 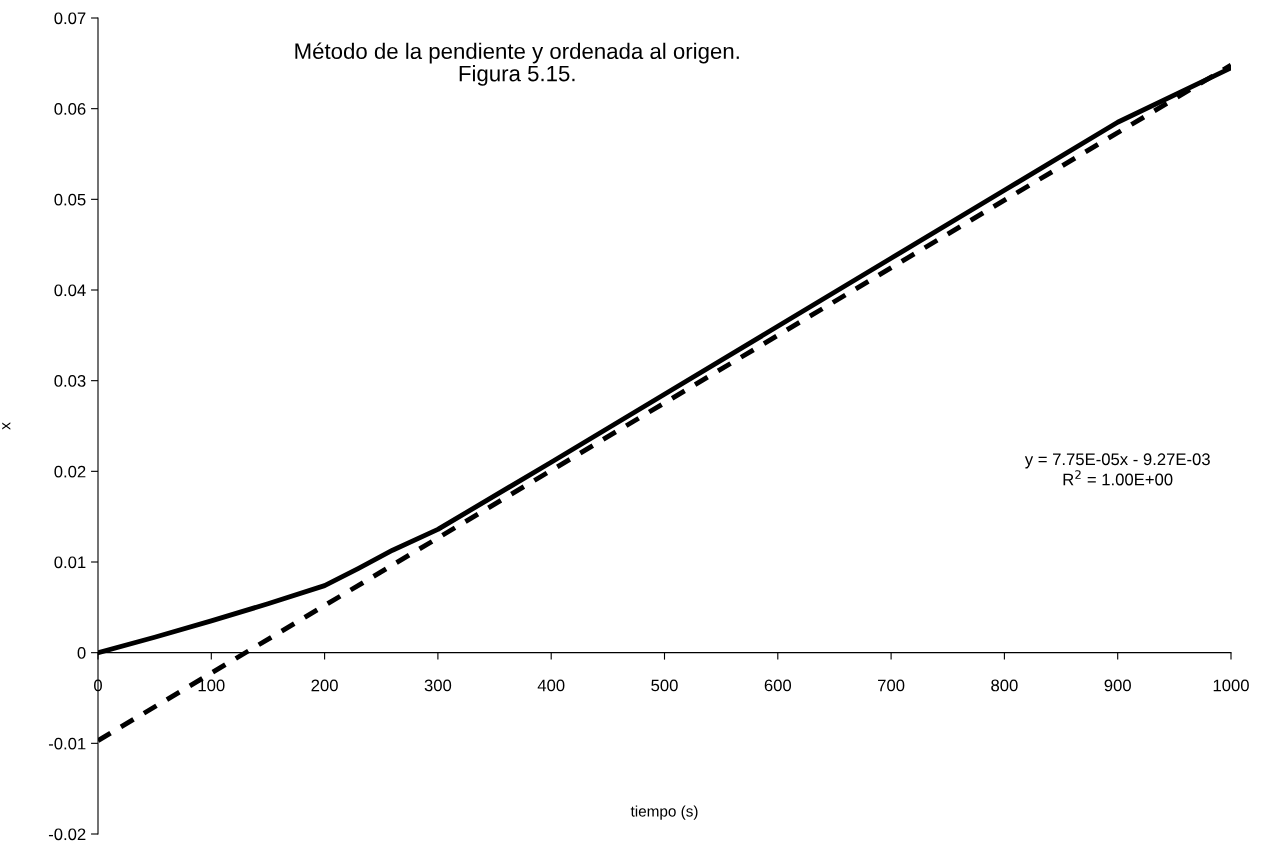 I want to click on x-tick-label: 1000, so click(x=1231, y=685).